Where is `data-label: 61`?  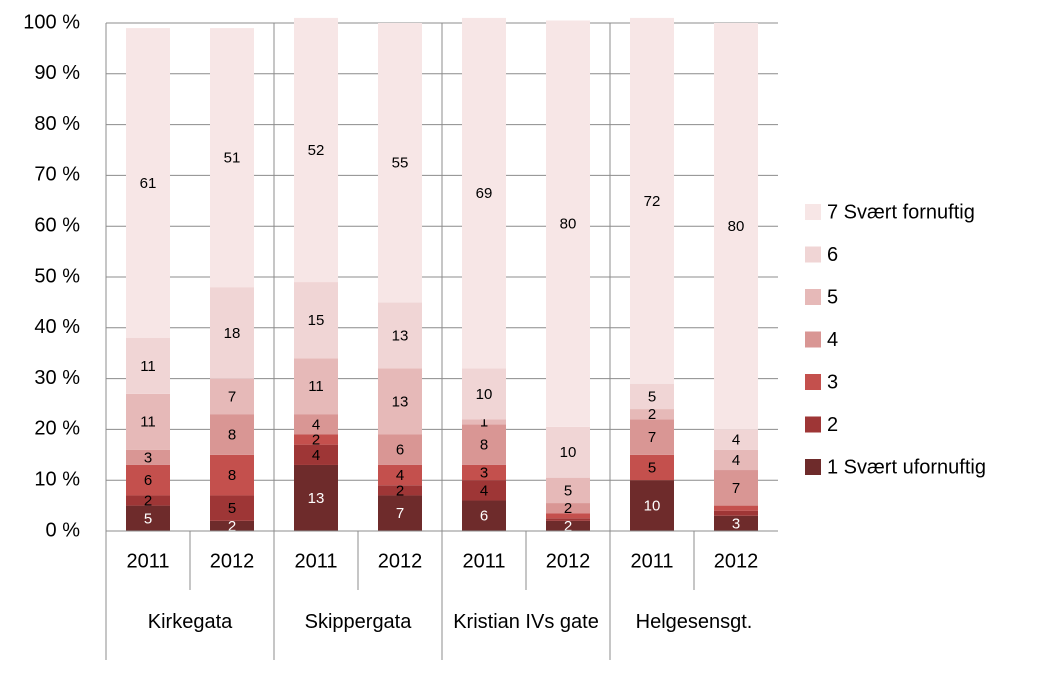 data-label: 61 is located at coordinates (148, 183).